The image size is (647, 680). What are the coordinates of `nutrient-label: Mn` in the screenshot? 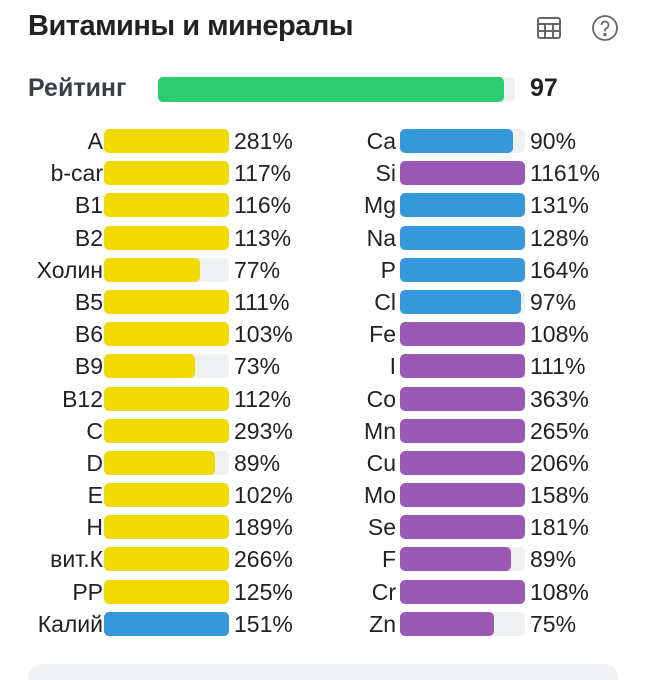 It's located at (380, 430).